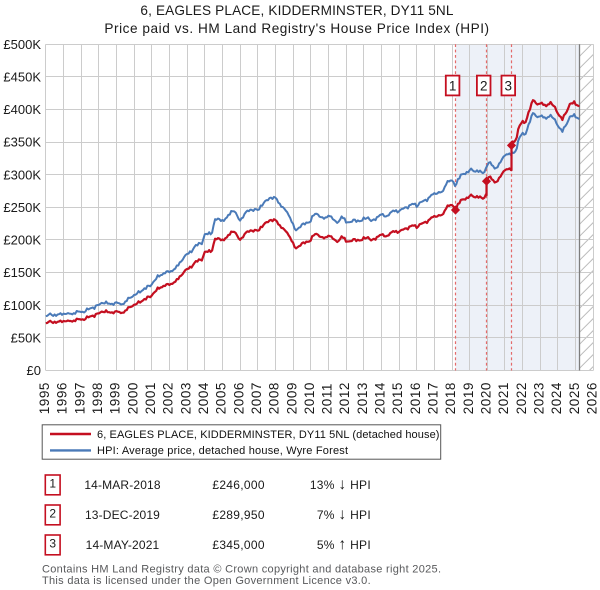 The height and width of the screenshot is (590, 600). Describe the element at coordinates (297, 10) in the screenshot. I see `svg-text:6, EAGLES PLACE, KIDDERMINSTER: 6, EAGLES PLACE, KIDDERMINSTER, DY11 5NL` at that location.